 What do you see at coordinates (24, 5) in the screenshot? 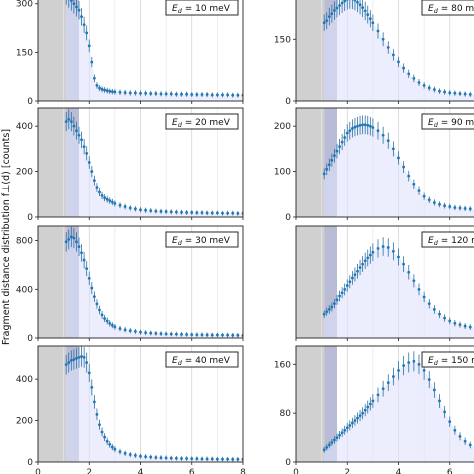
I see `y-tick-label: 300` at bounding box center [24, 5].